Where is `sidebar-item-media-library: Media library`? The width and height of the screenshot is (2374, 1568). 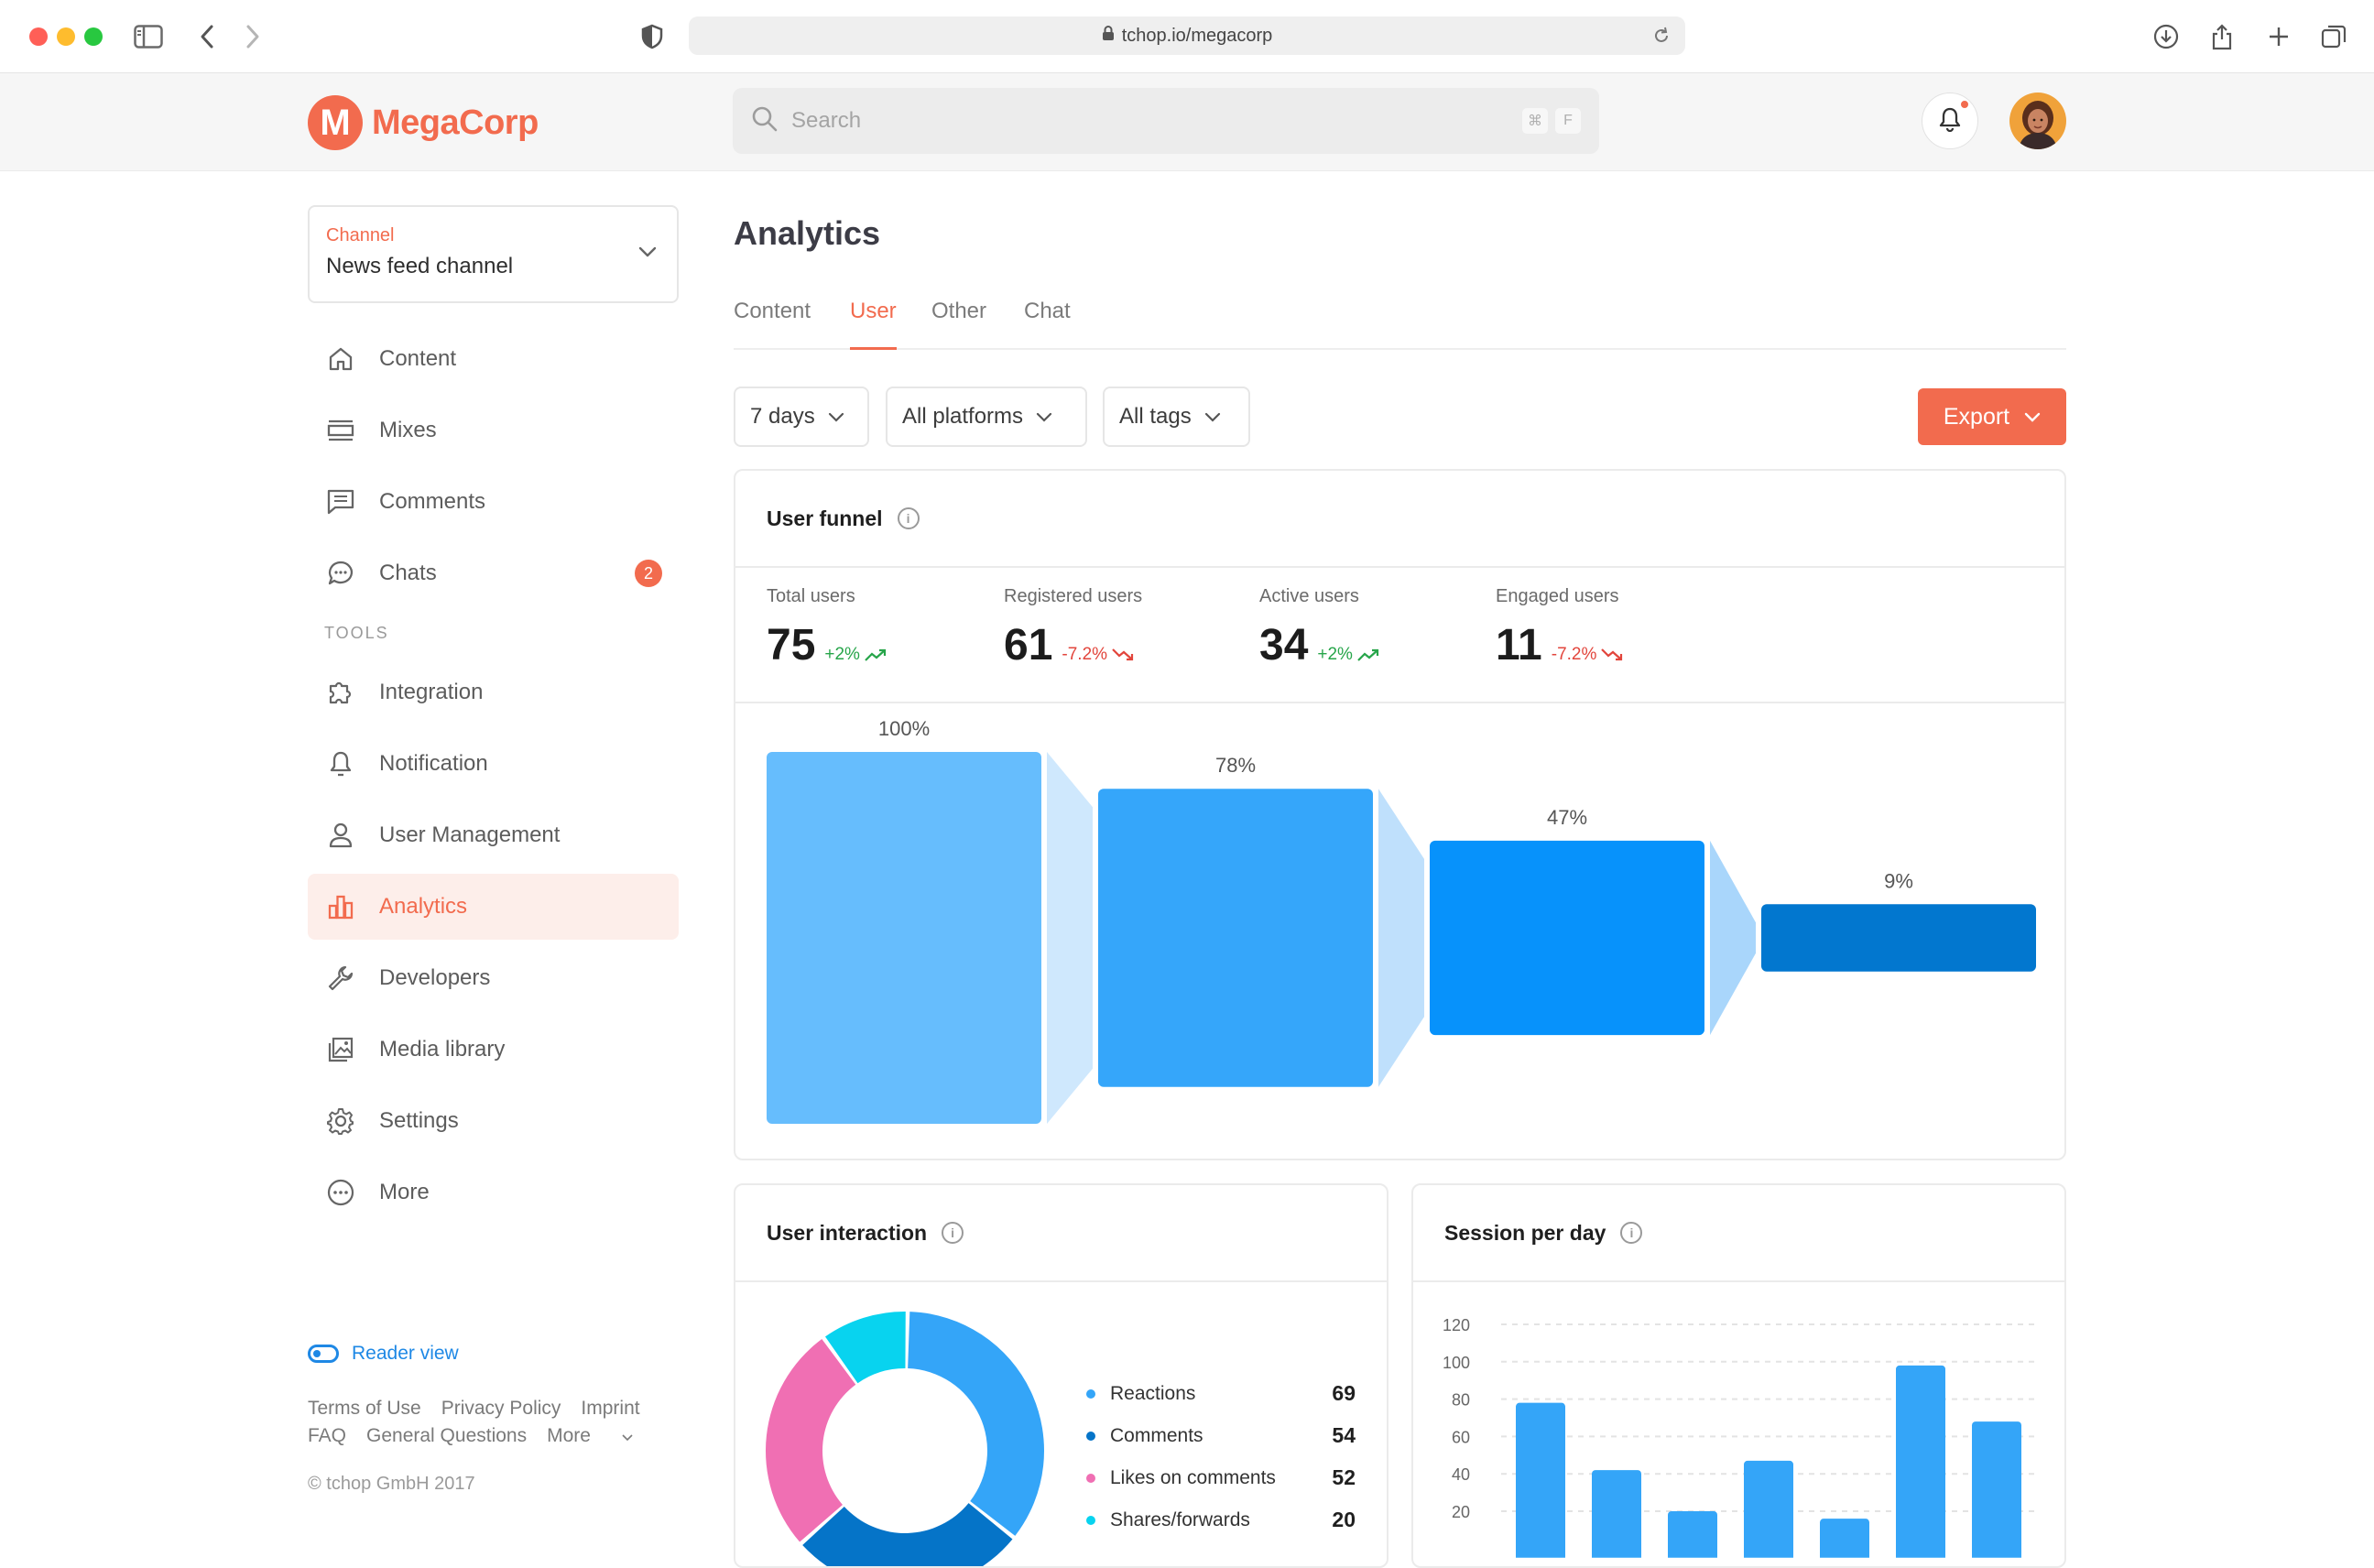
sidebar-item-media-library: Media library is located at coordinates (493, 1050).